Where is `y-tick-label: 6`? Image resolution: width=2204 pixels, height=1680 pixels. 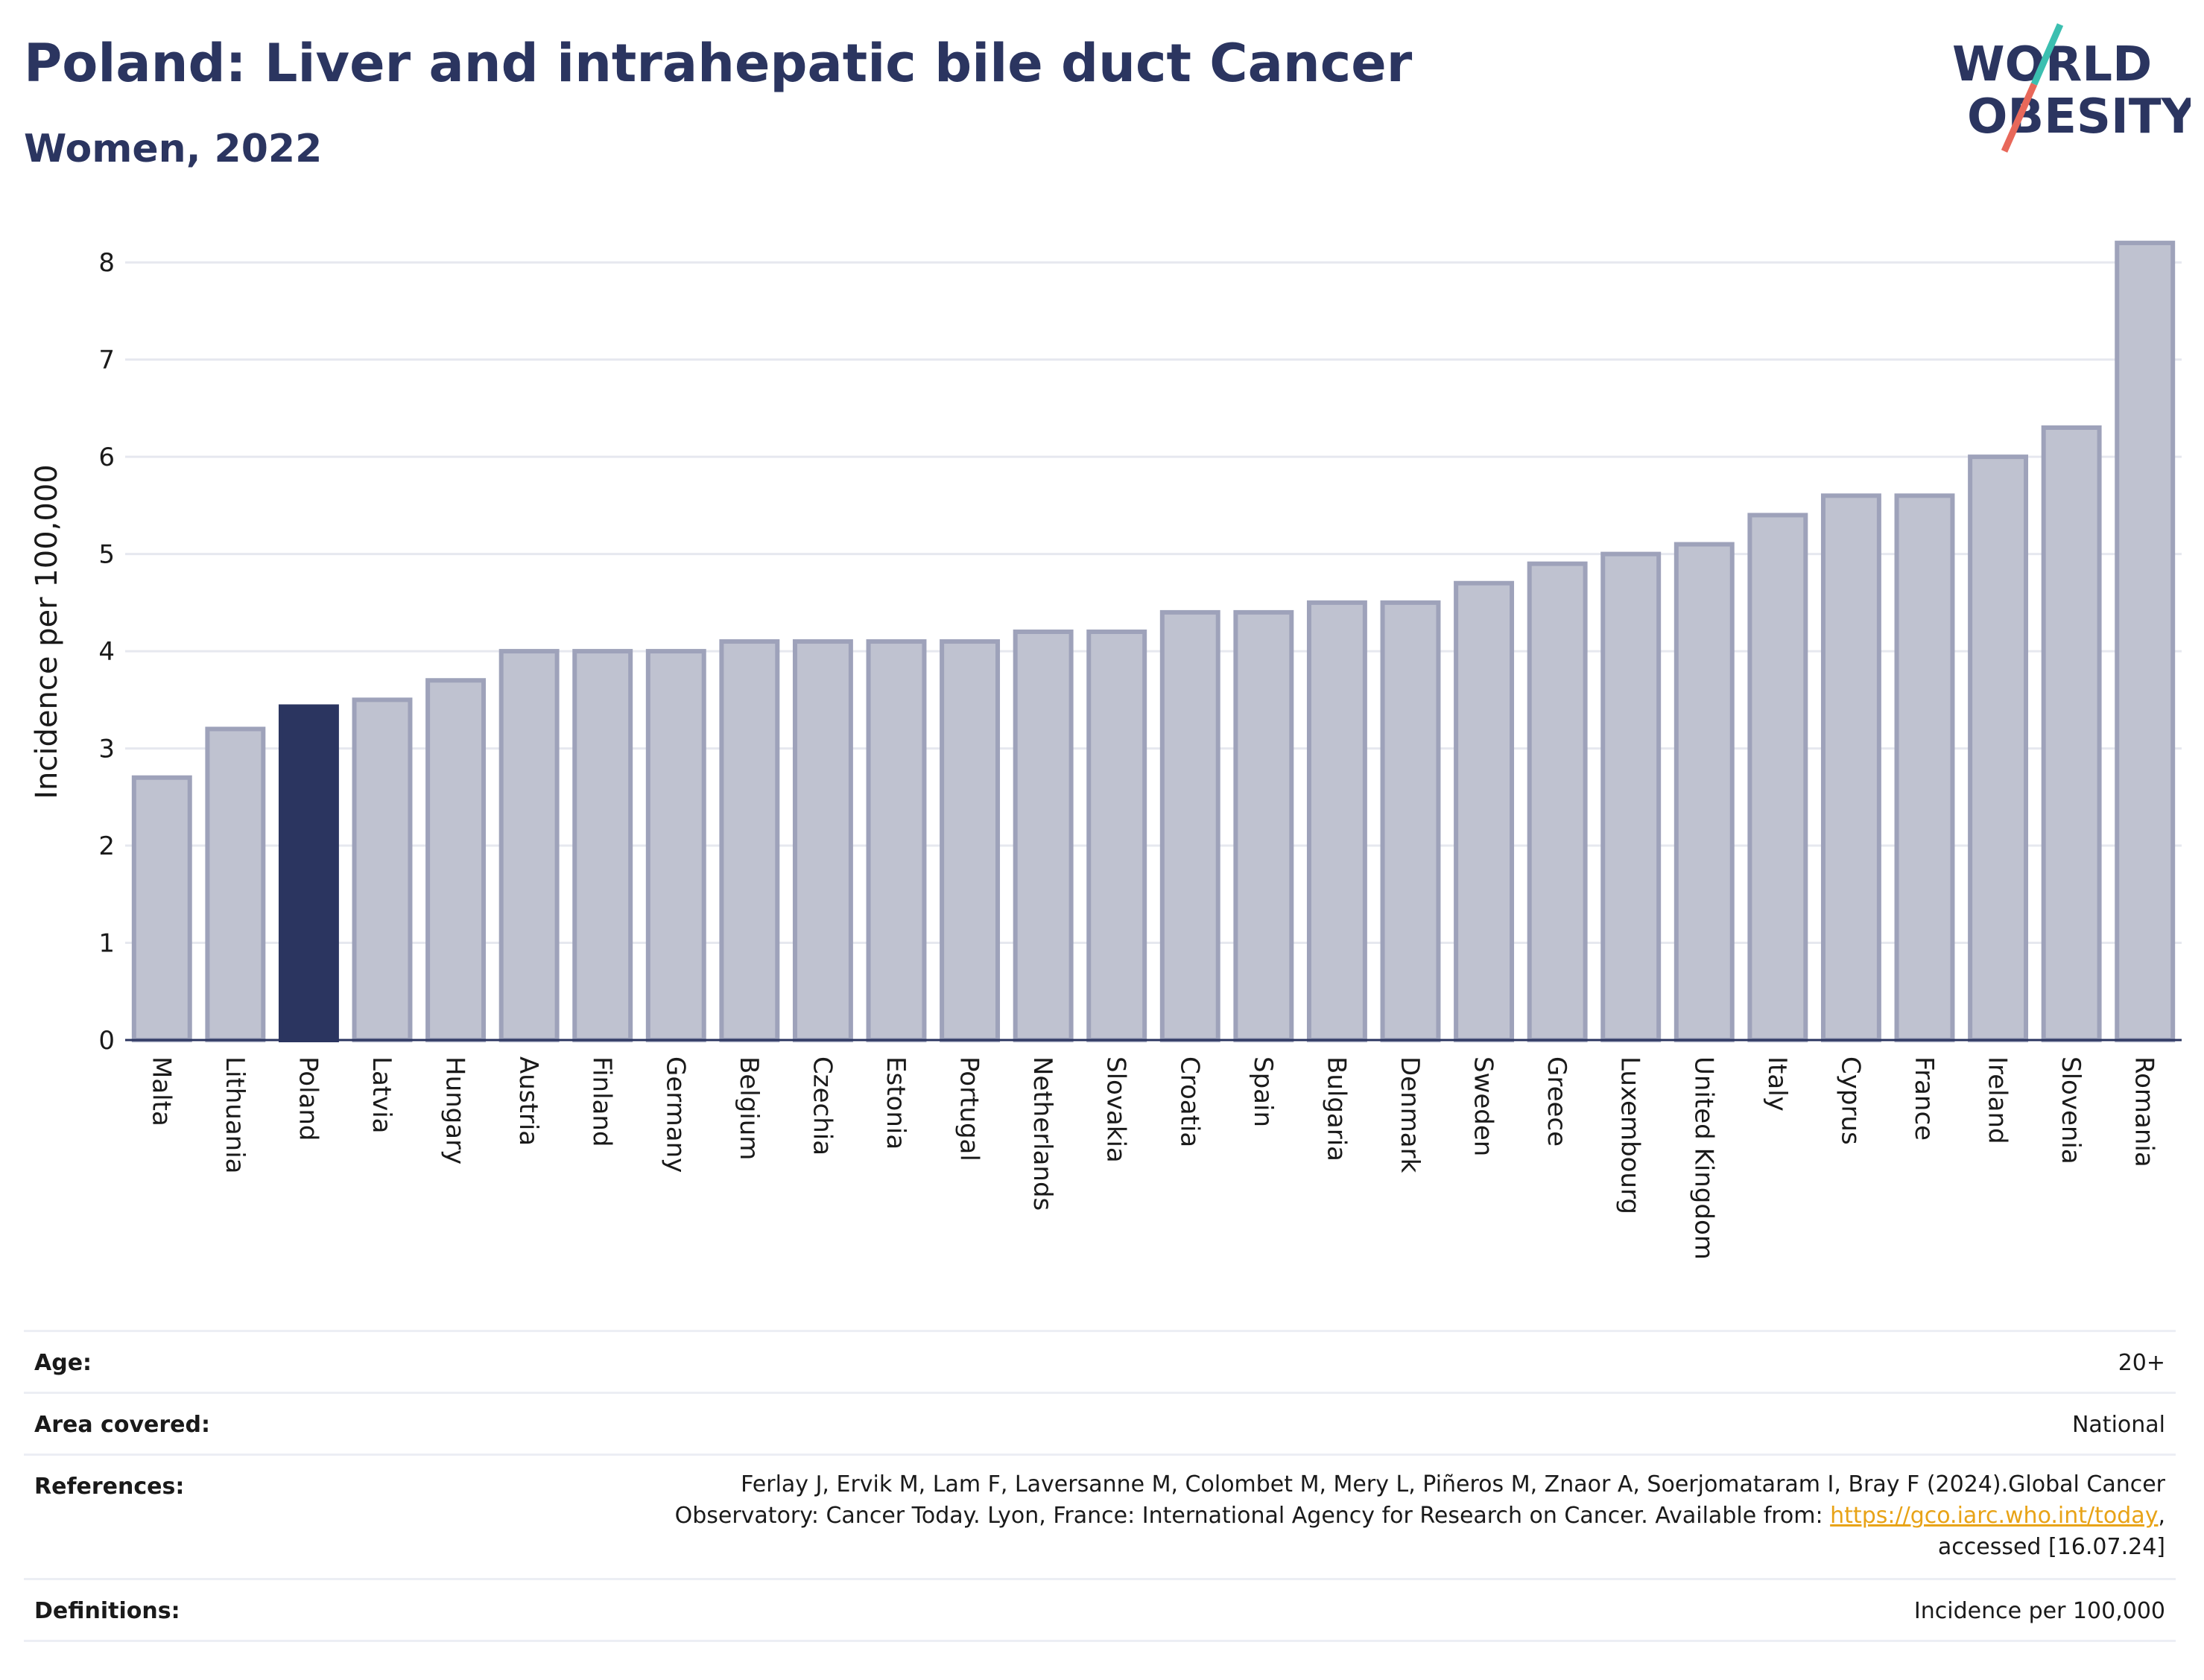 y-tick-label: 6 is located at coordinates (106, 457).